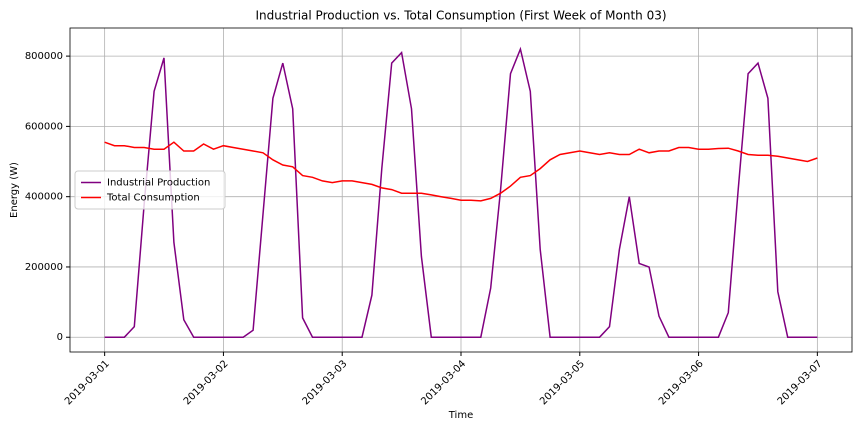  I want to click on legend-label: Industrial Production, so click(158, 183).